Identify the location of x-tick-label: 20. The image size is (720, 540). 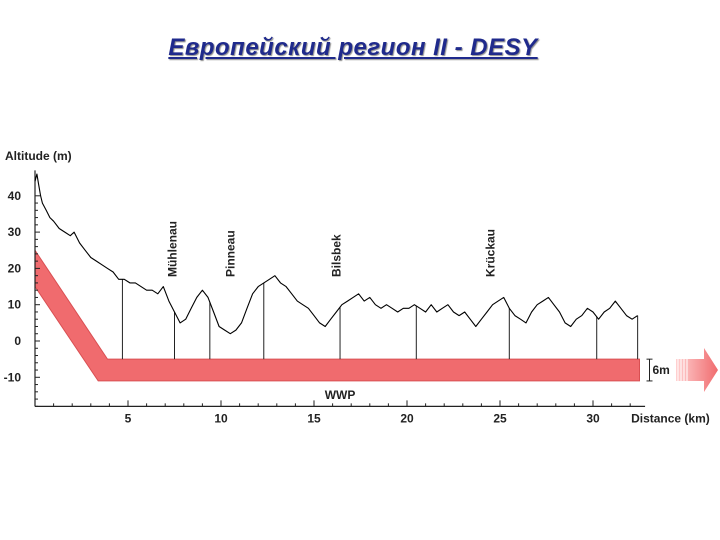
(407, 418).